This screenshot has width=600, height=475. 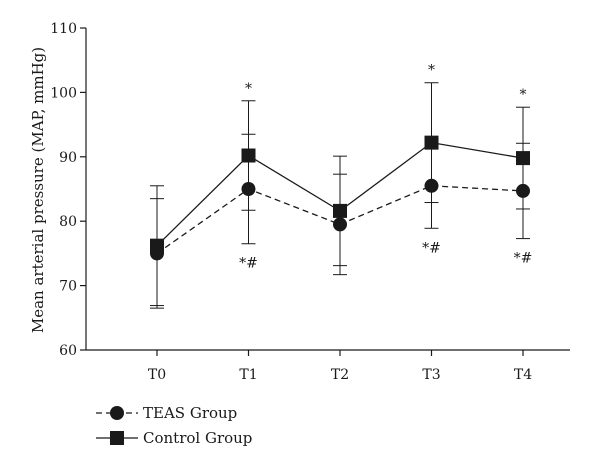 I want to click on x-tick-label-t1: T1, so click(x=248, y=375).